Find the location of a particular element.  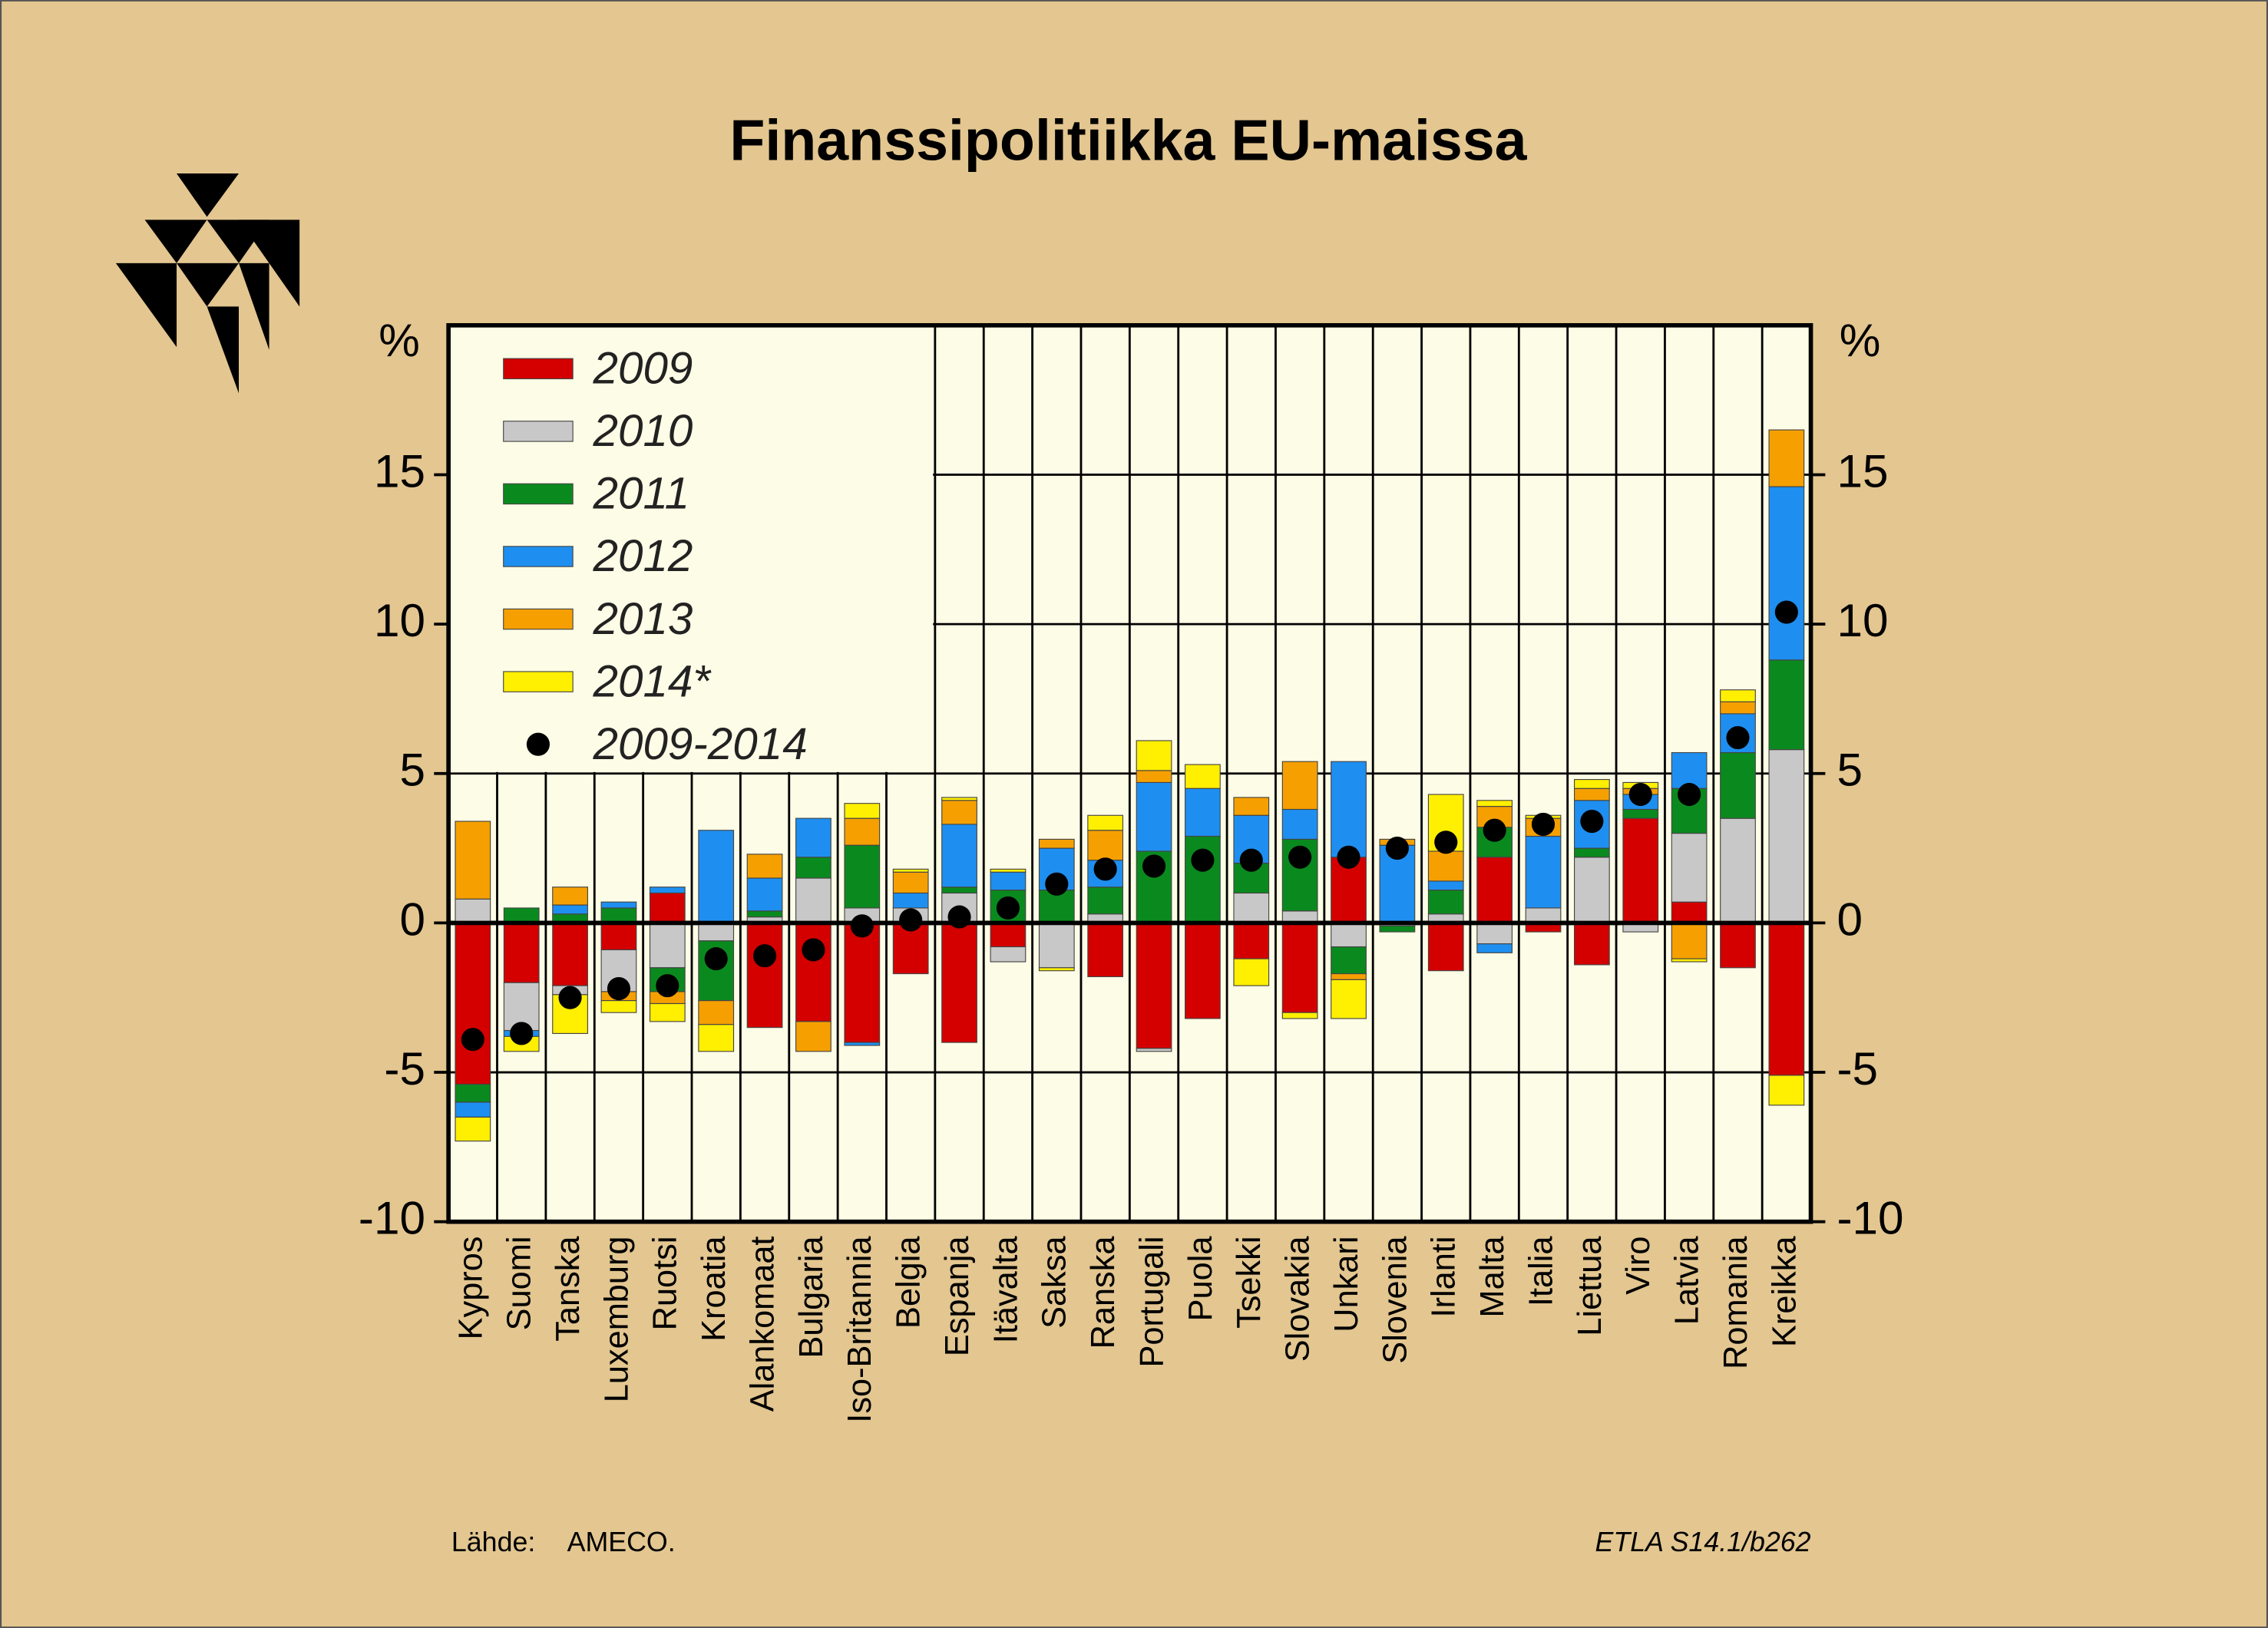

x-tick-label: Suomi is located at coordinates (519, 1284).